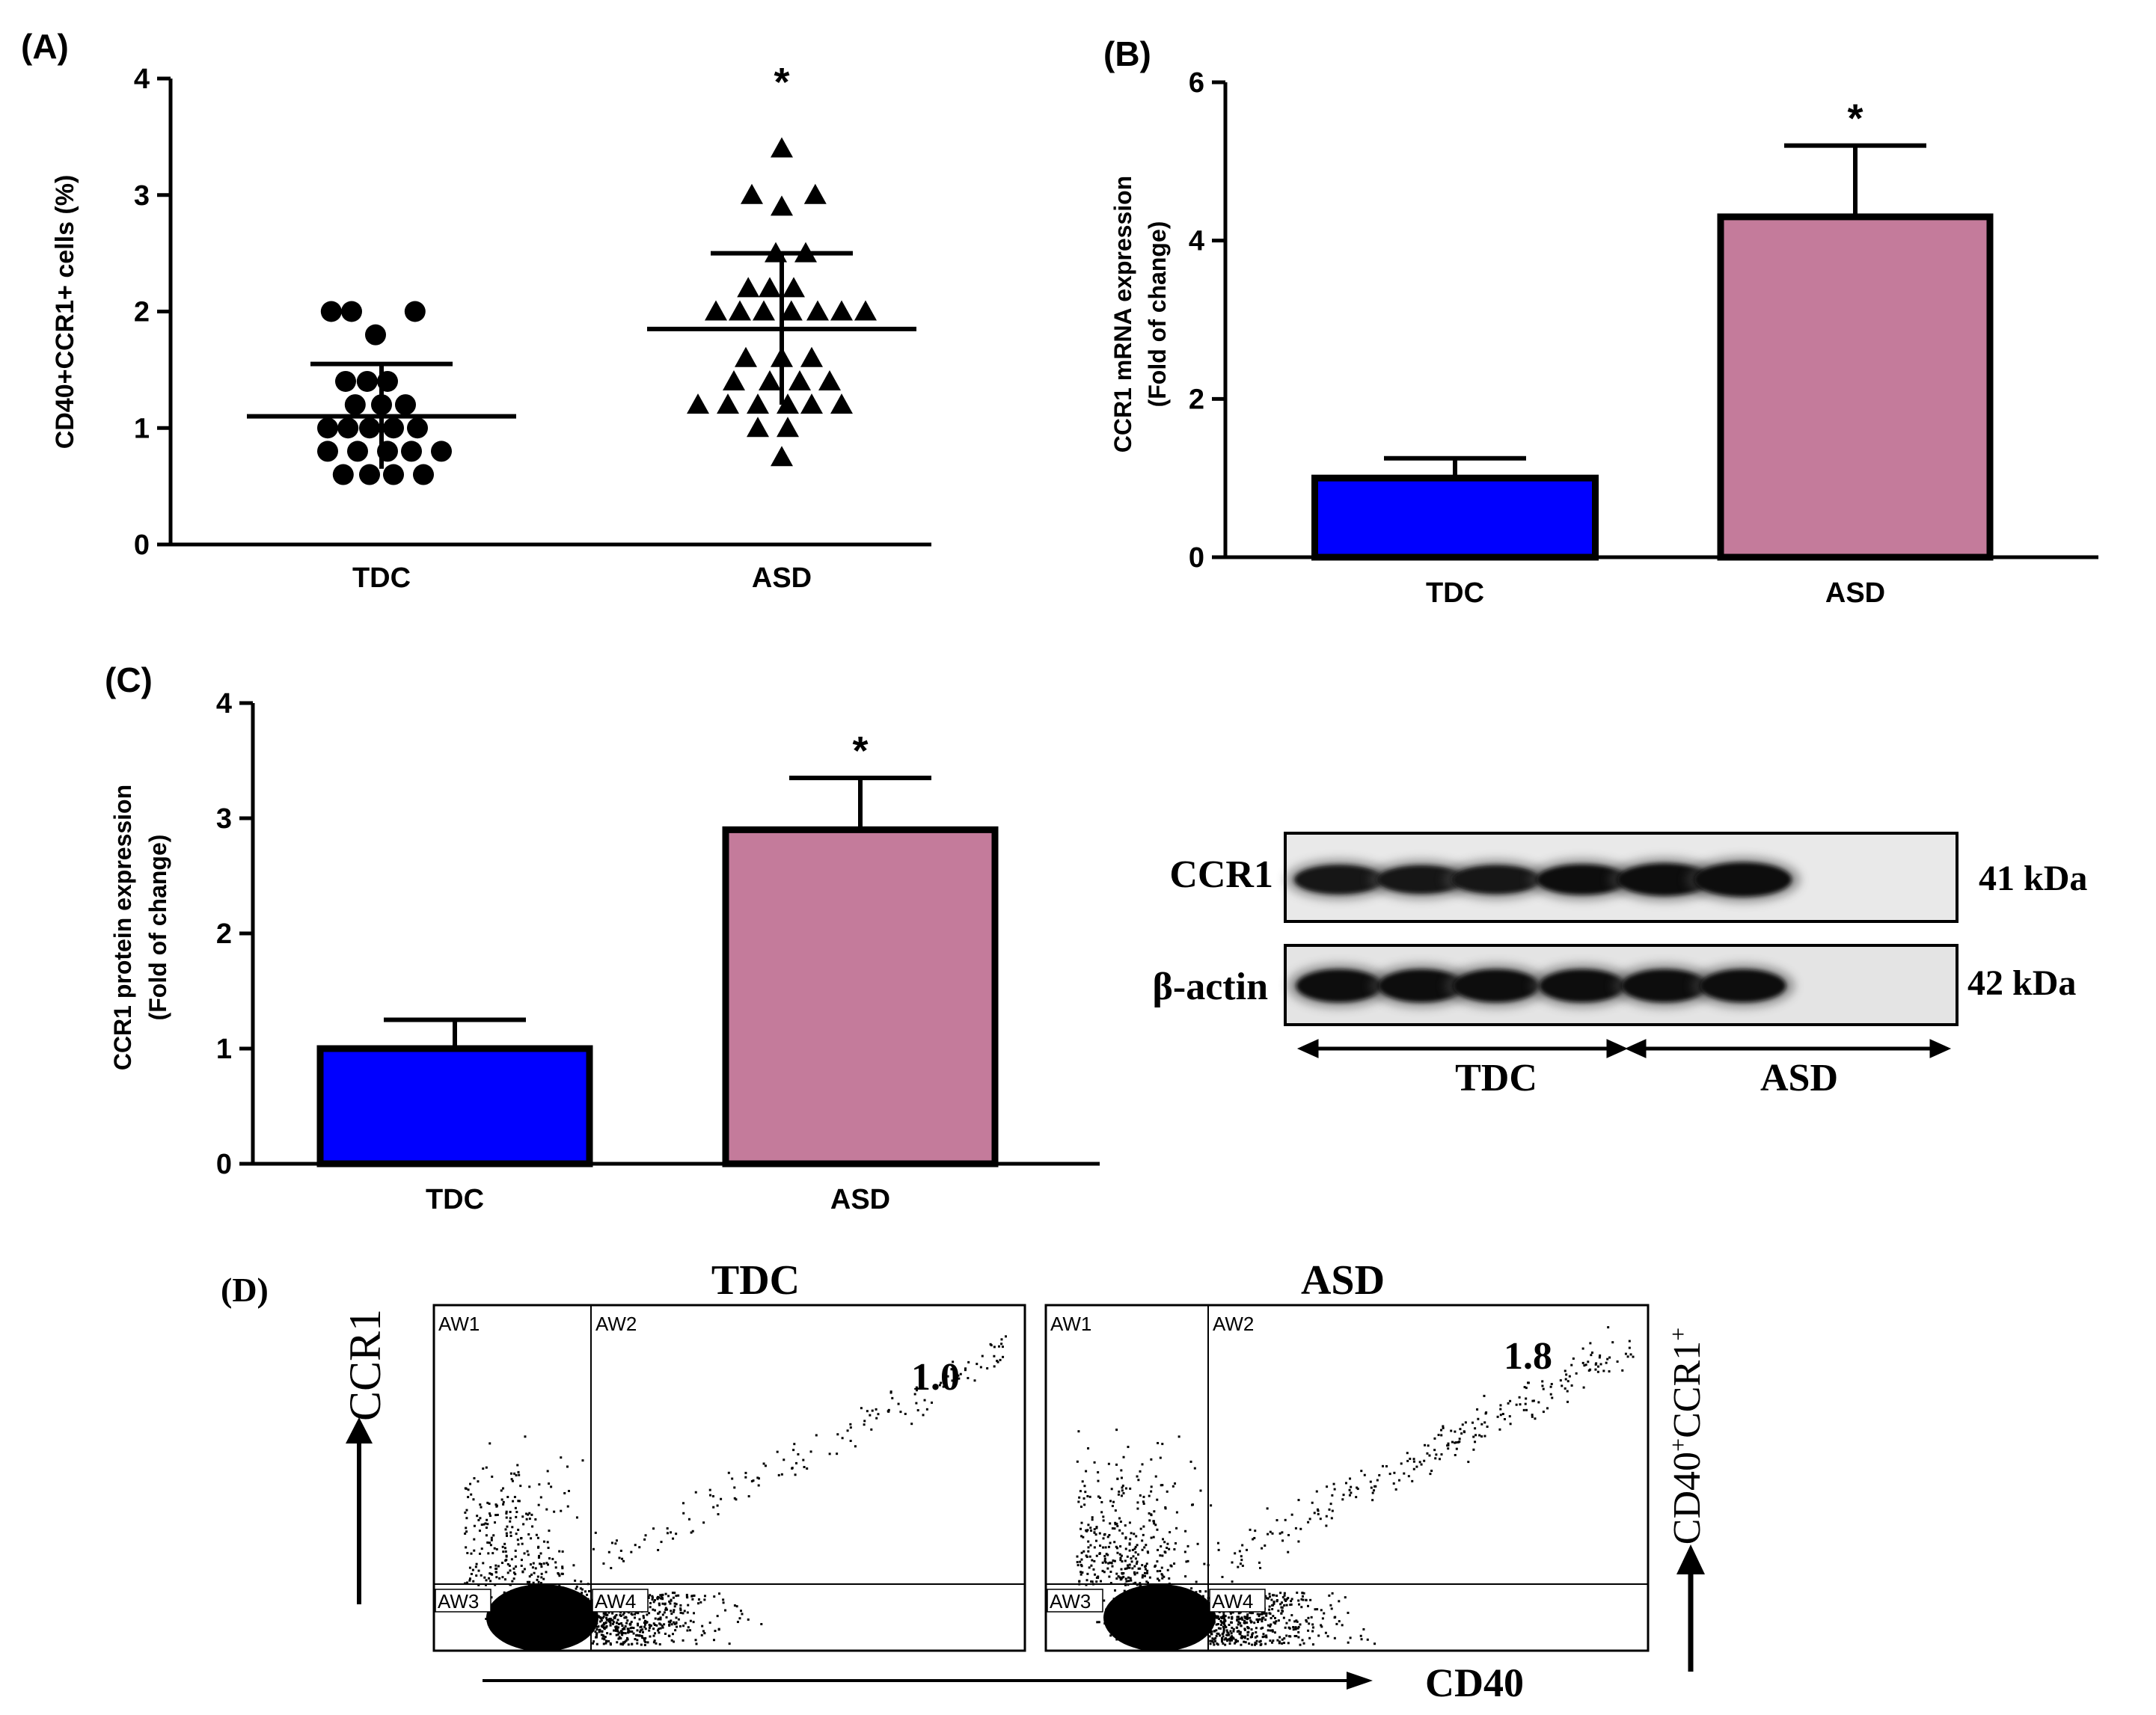 This screenshot has width=2156, height=1715. Describe the element at coordinates (729, 1454) in the screenshot. I see `flow-plot-tdc: TDC AW1 AW2 AW3 AW4 1.0` at that location.